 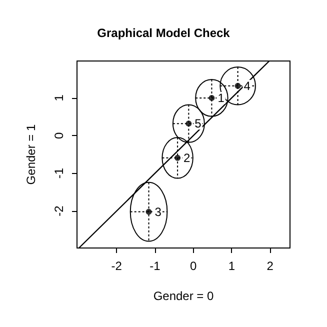 What do you see at coordinates (59, 135) in the screenshot?
I see `y-tick-label: 0` at bounding box center [59, 135].